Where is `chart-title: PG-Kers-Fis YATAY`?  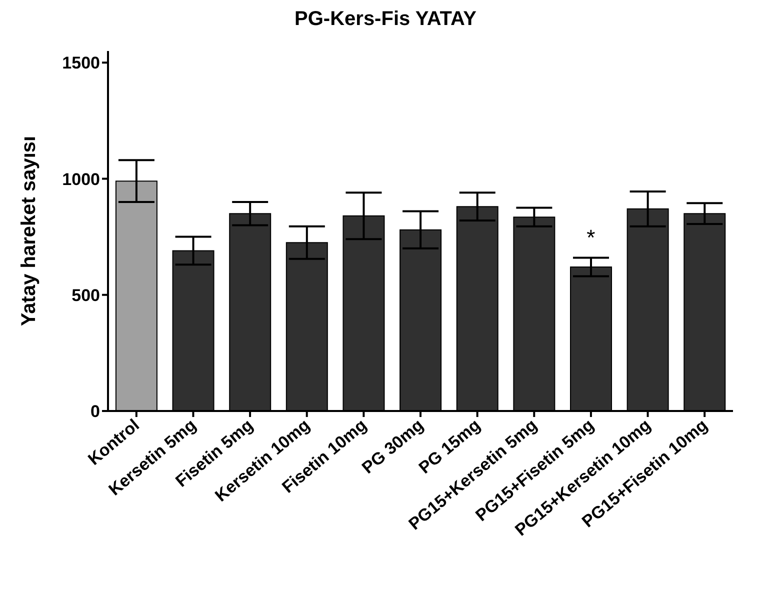 chart-title: PG-Kers-Fis YATAY is located at coordinates (386, 19).